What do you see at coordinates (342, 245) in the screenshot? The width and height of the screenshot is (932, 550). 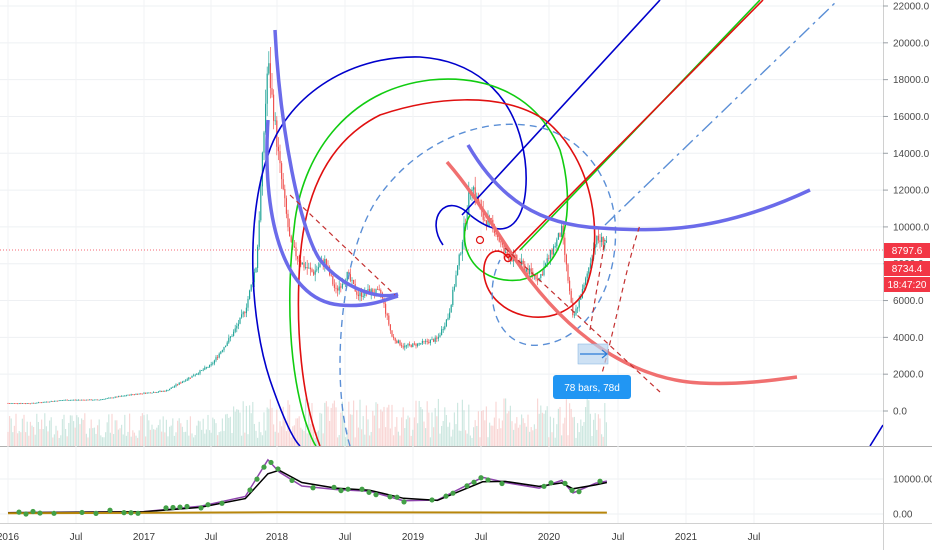 I see `red-dashed-trend` at bounding box center [342, 245].